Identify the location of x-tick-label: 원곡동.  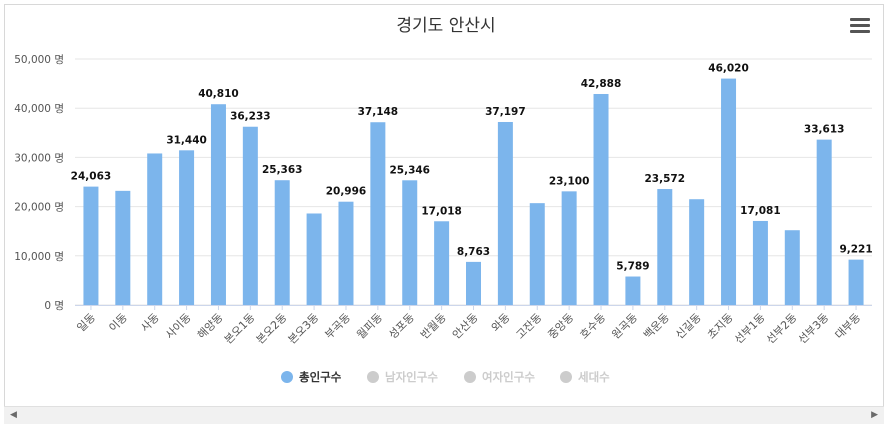
(624, 326).